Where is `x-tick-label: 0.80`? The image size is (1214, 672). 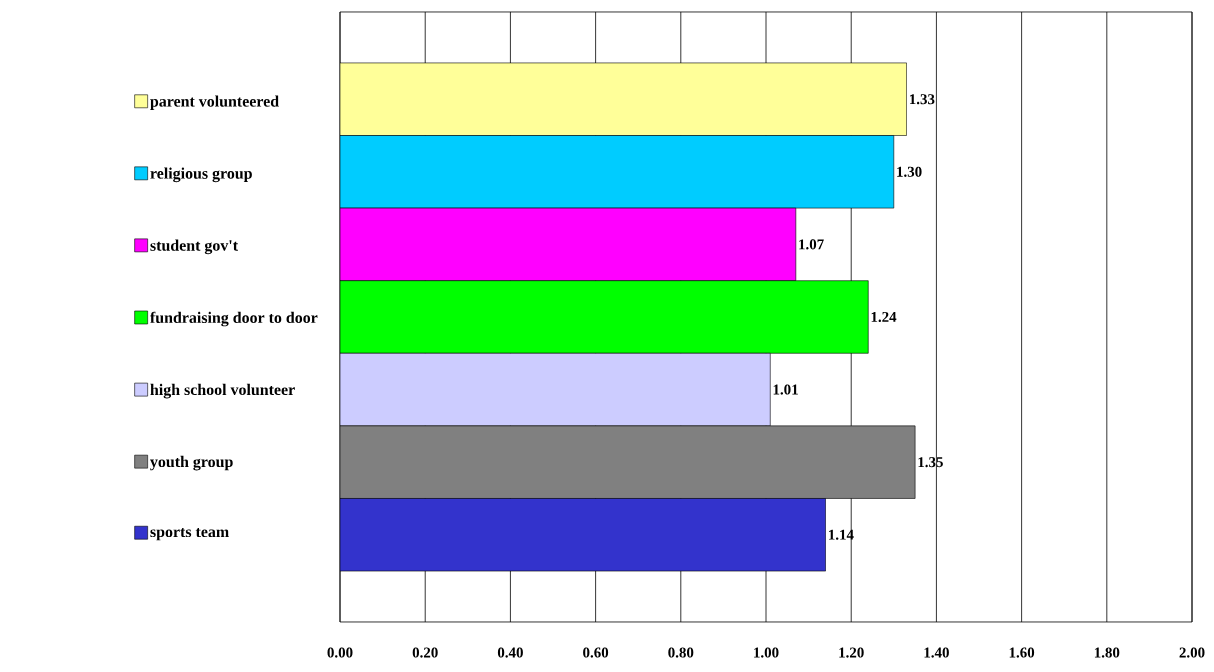
x-tick-label: 0.80 is located at coordinates (681, 652).